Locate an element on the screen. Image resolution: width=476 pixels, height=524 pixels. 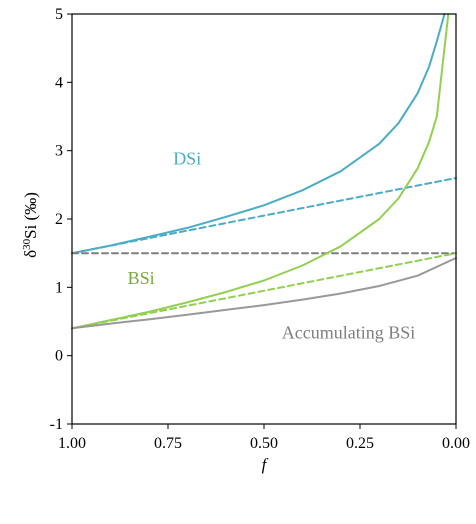
series-annotation: DSi is located at coordinates (187, 158).